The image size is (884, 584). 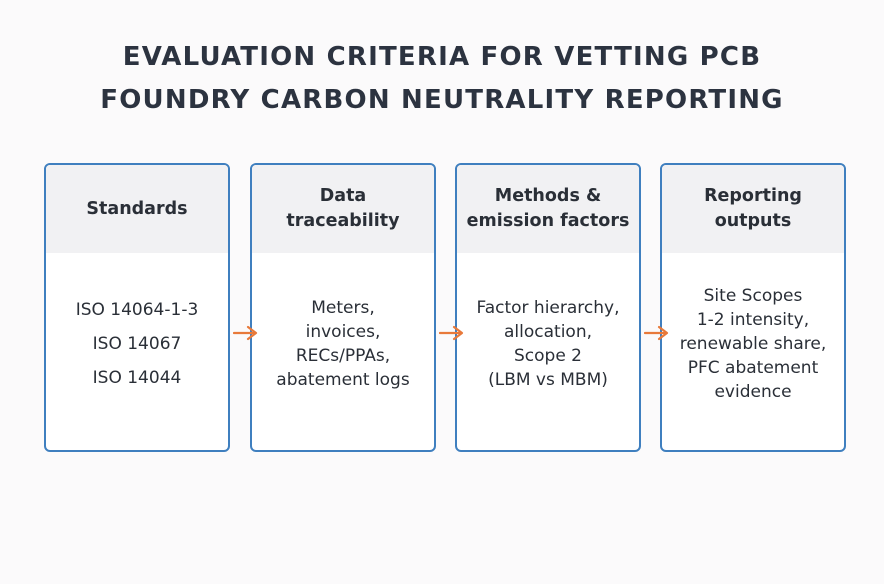 What do you see at coordinates (753, 196) in the screenshot?
I see `card-heading-line: Reporting` at bounding box center [753, 196].